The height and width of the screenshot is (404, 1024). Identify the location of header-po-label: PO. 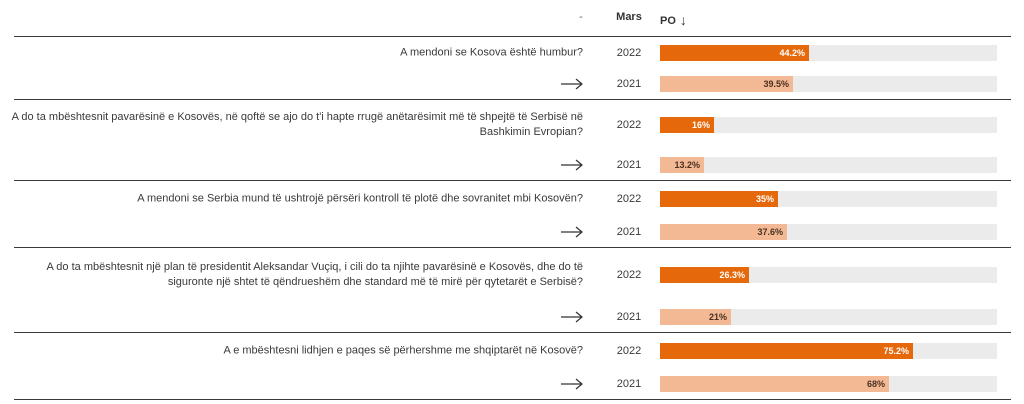
(668, 21).